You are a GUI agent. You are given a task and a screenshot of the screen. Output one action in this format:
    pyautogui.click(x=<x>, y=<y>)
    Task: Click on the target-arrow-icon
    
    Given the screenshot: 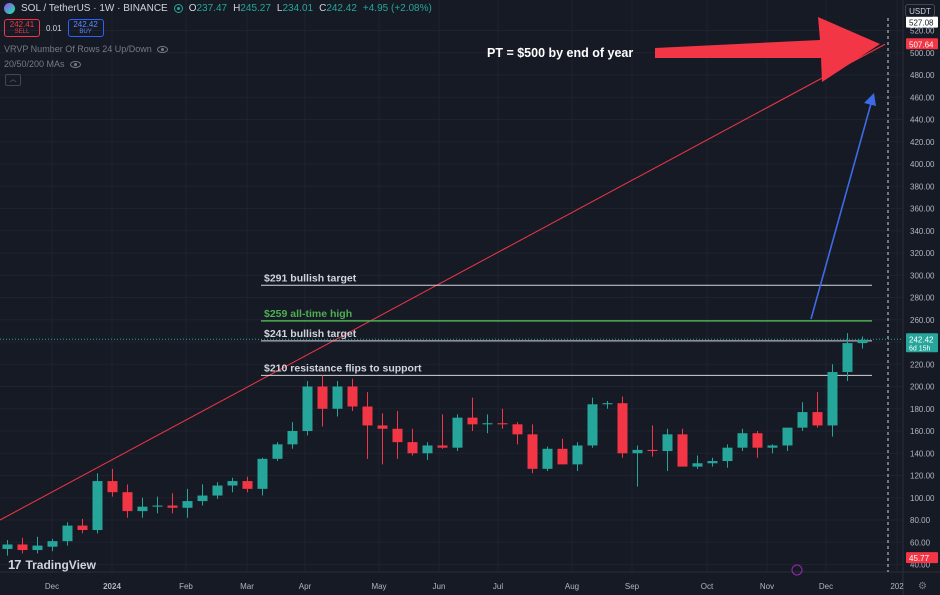 What is the action you would take?
    pyautogui.click(x=767, y=49)
    